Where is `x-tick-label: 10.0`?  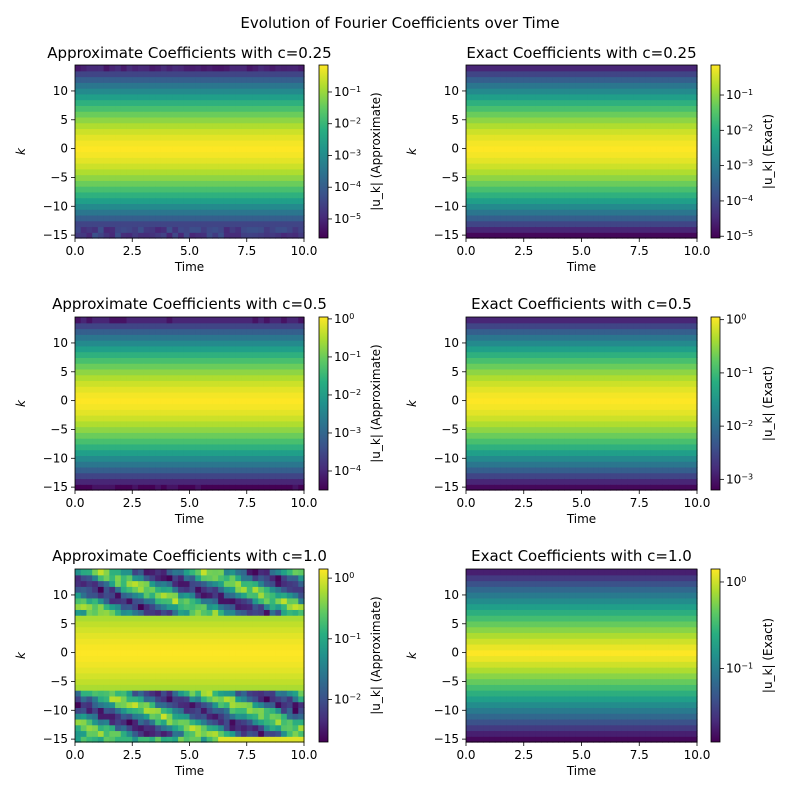
x-tick-label: 10.0 is located at coordinates (304, 503).